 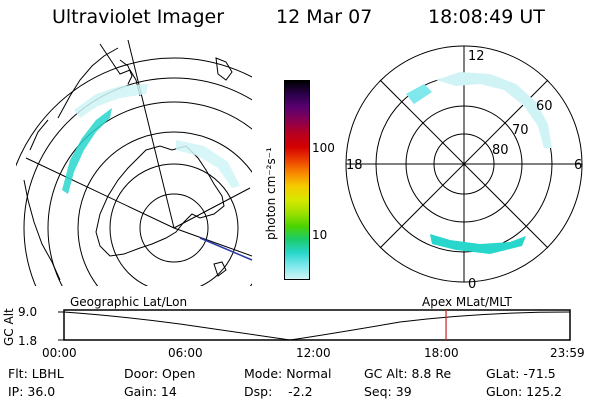 What do you see at coordinates (313, 353) in the screenshot?
I see `x-tick-1200: 12:00` at bounding box center [313, 353].